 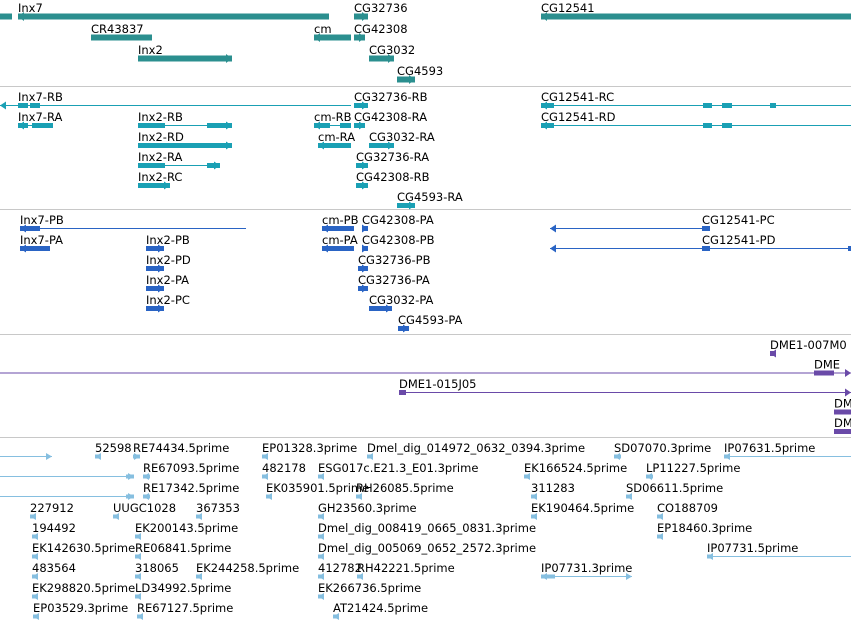 I want to click on feature-inx7-pb-0: Inx7-PB, so click(x=133, y=223).